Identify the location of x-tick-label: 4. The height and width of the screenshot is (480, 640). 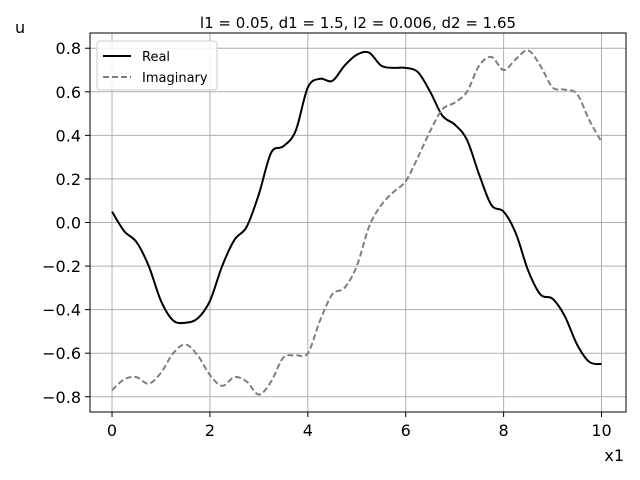
(308, 430).